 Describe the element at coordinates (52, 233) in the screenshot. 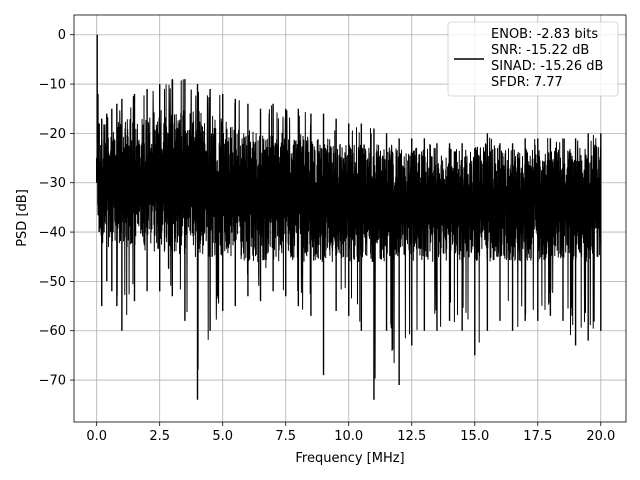

I see `y-tick-label: −40` at that location.